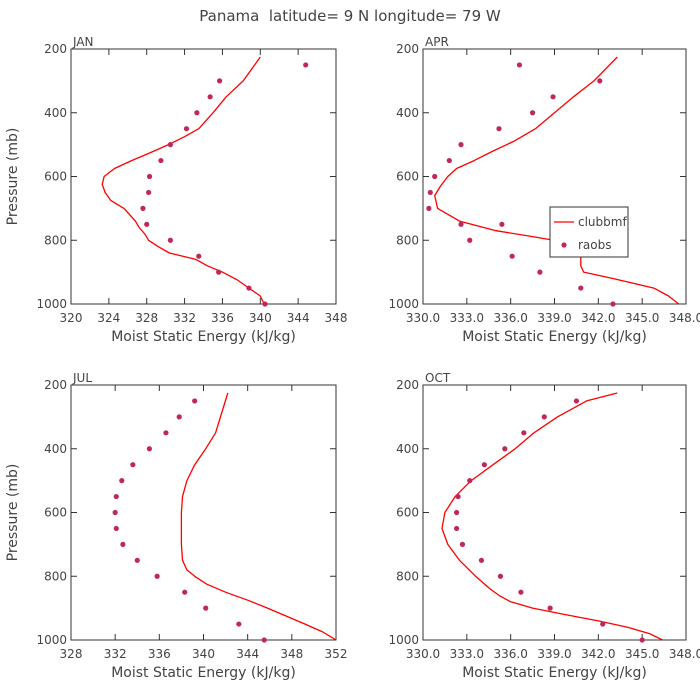  What do you see at coordinates (642, 318) in the screenshot?
I see `x-tick-label: 345.0` at bounding box center [642, 318].